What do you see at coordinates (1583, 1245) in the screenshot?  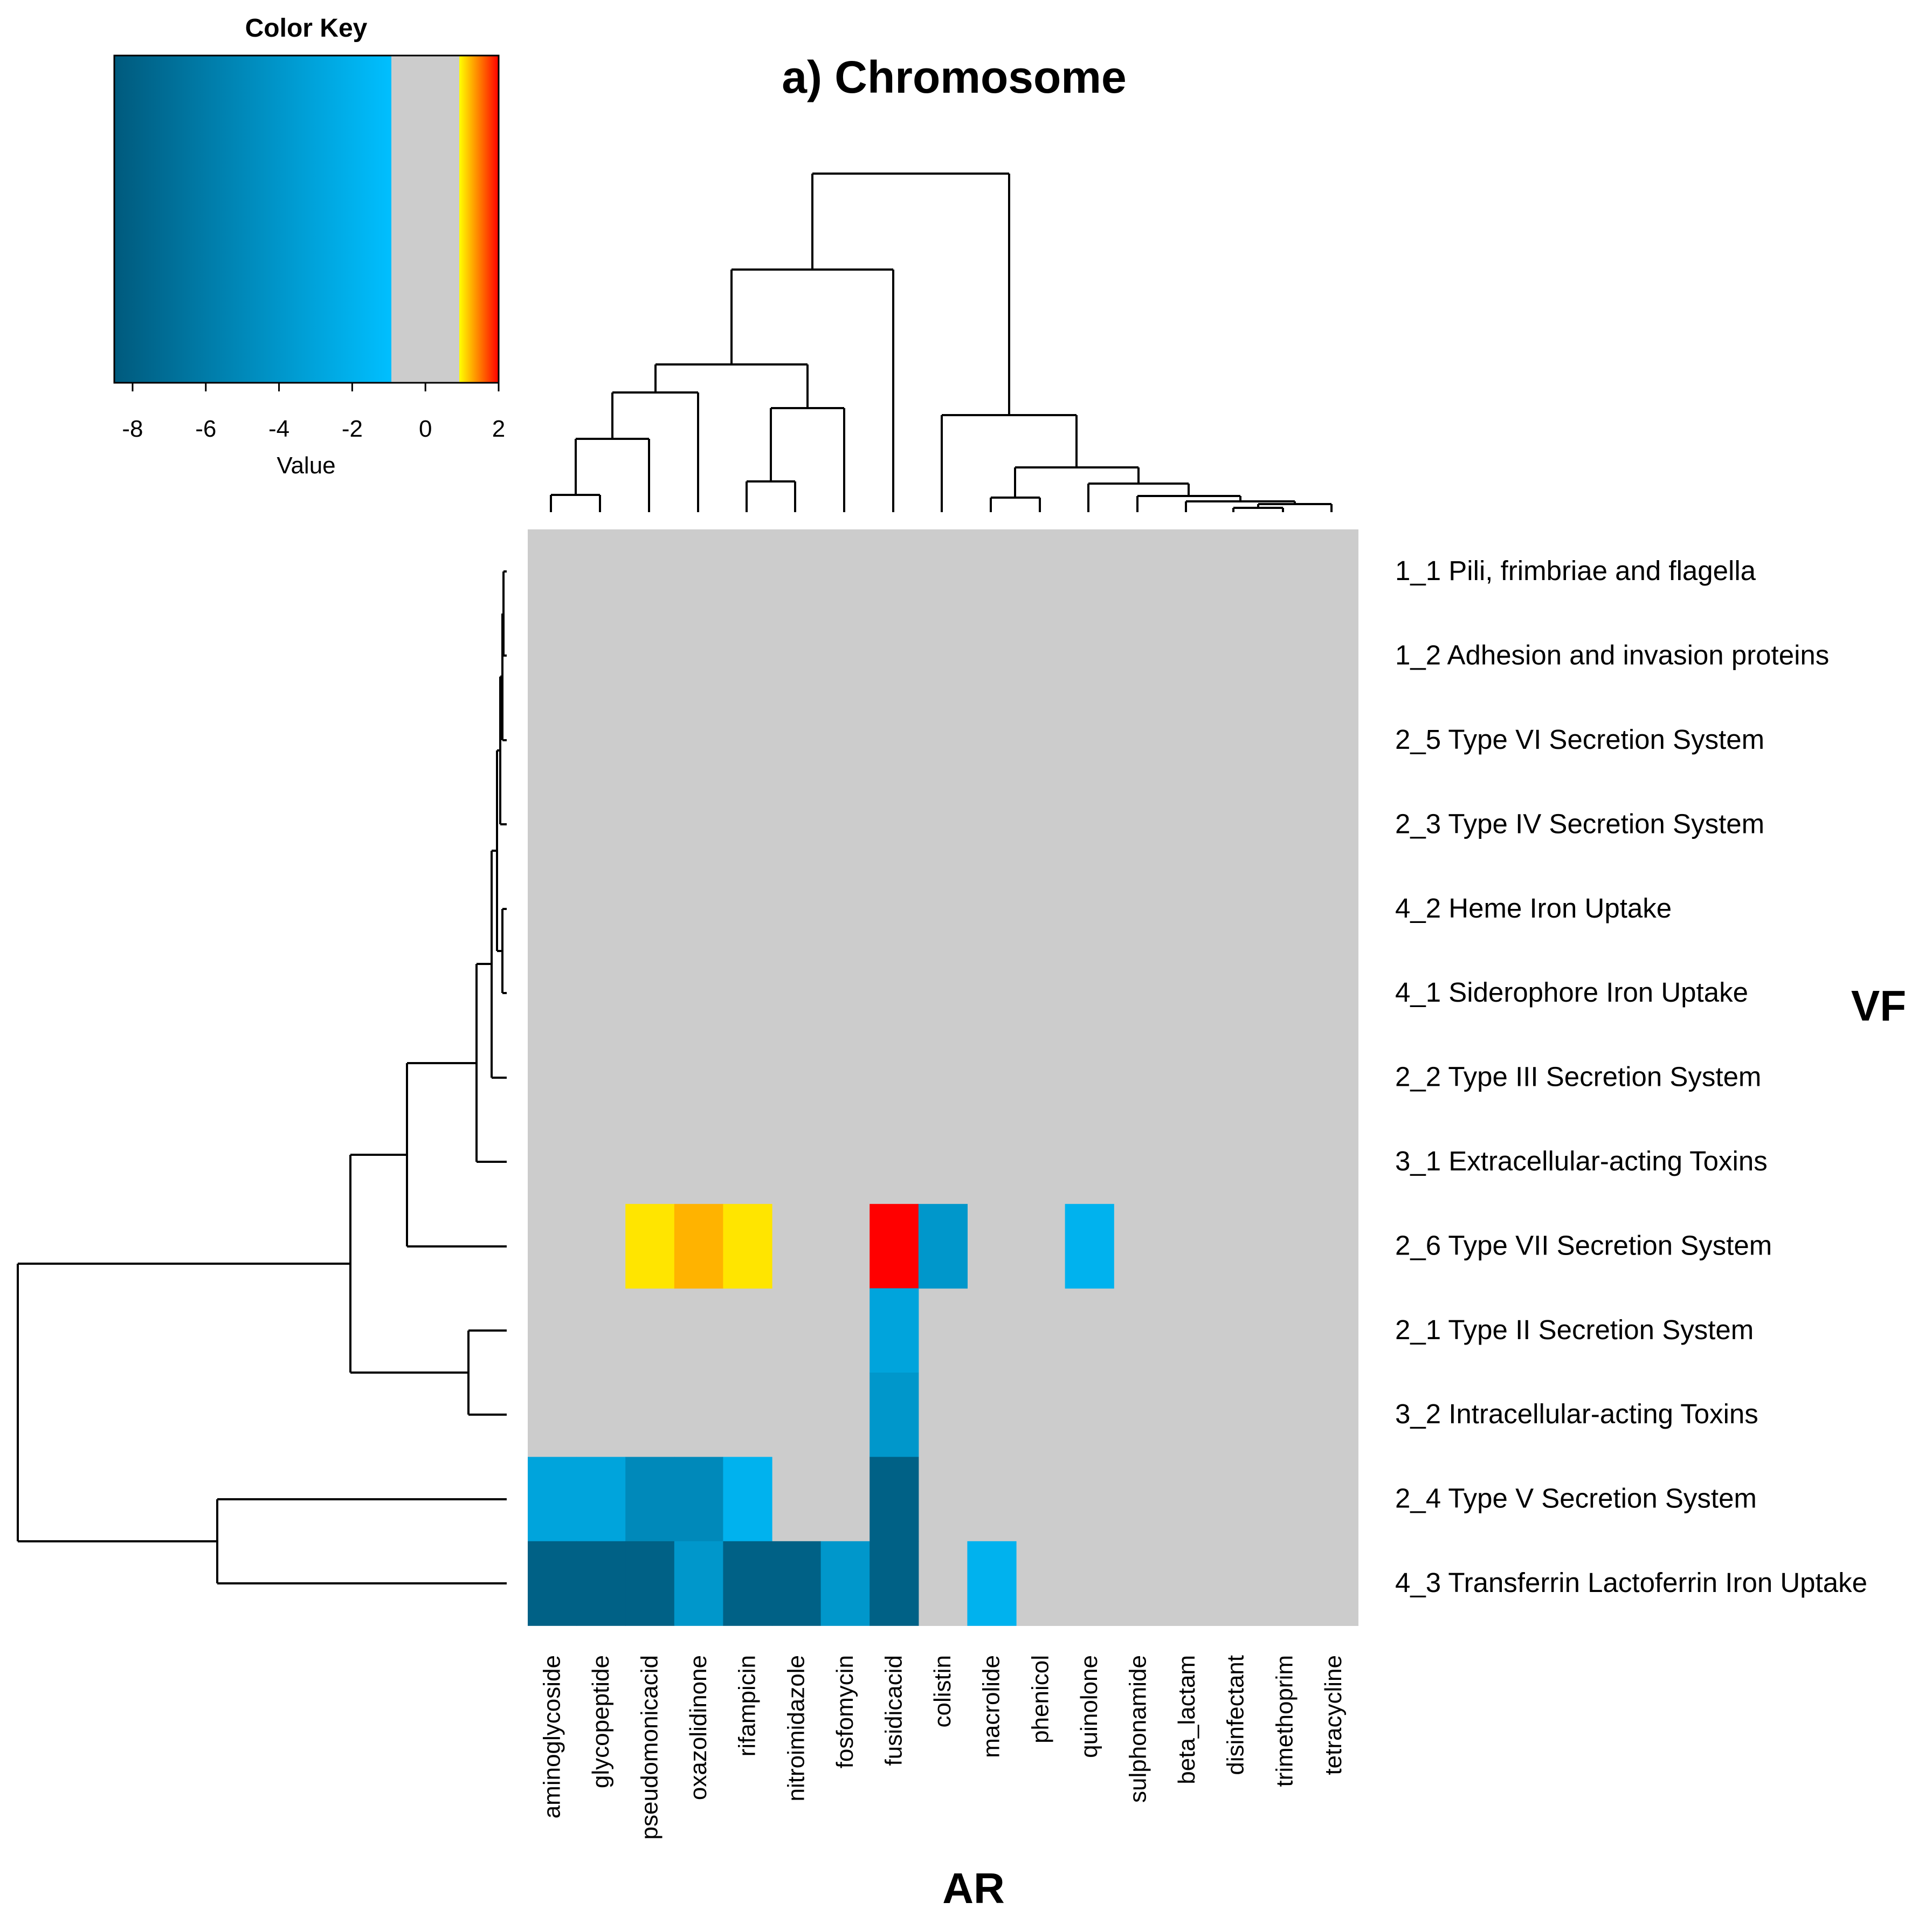 I see `row-label: 2_6 Type VII Secretion System` at bounding box center [1583, 1245].